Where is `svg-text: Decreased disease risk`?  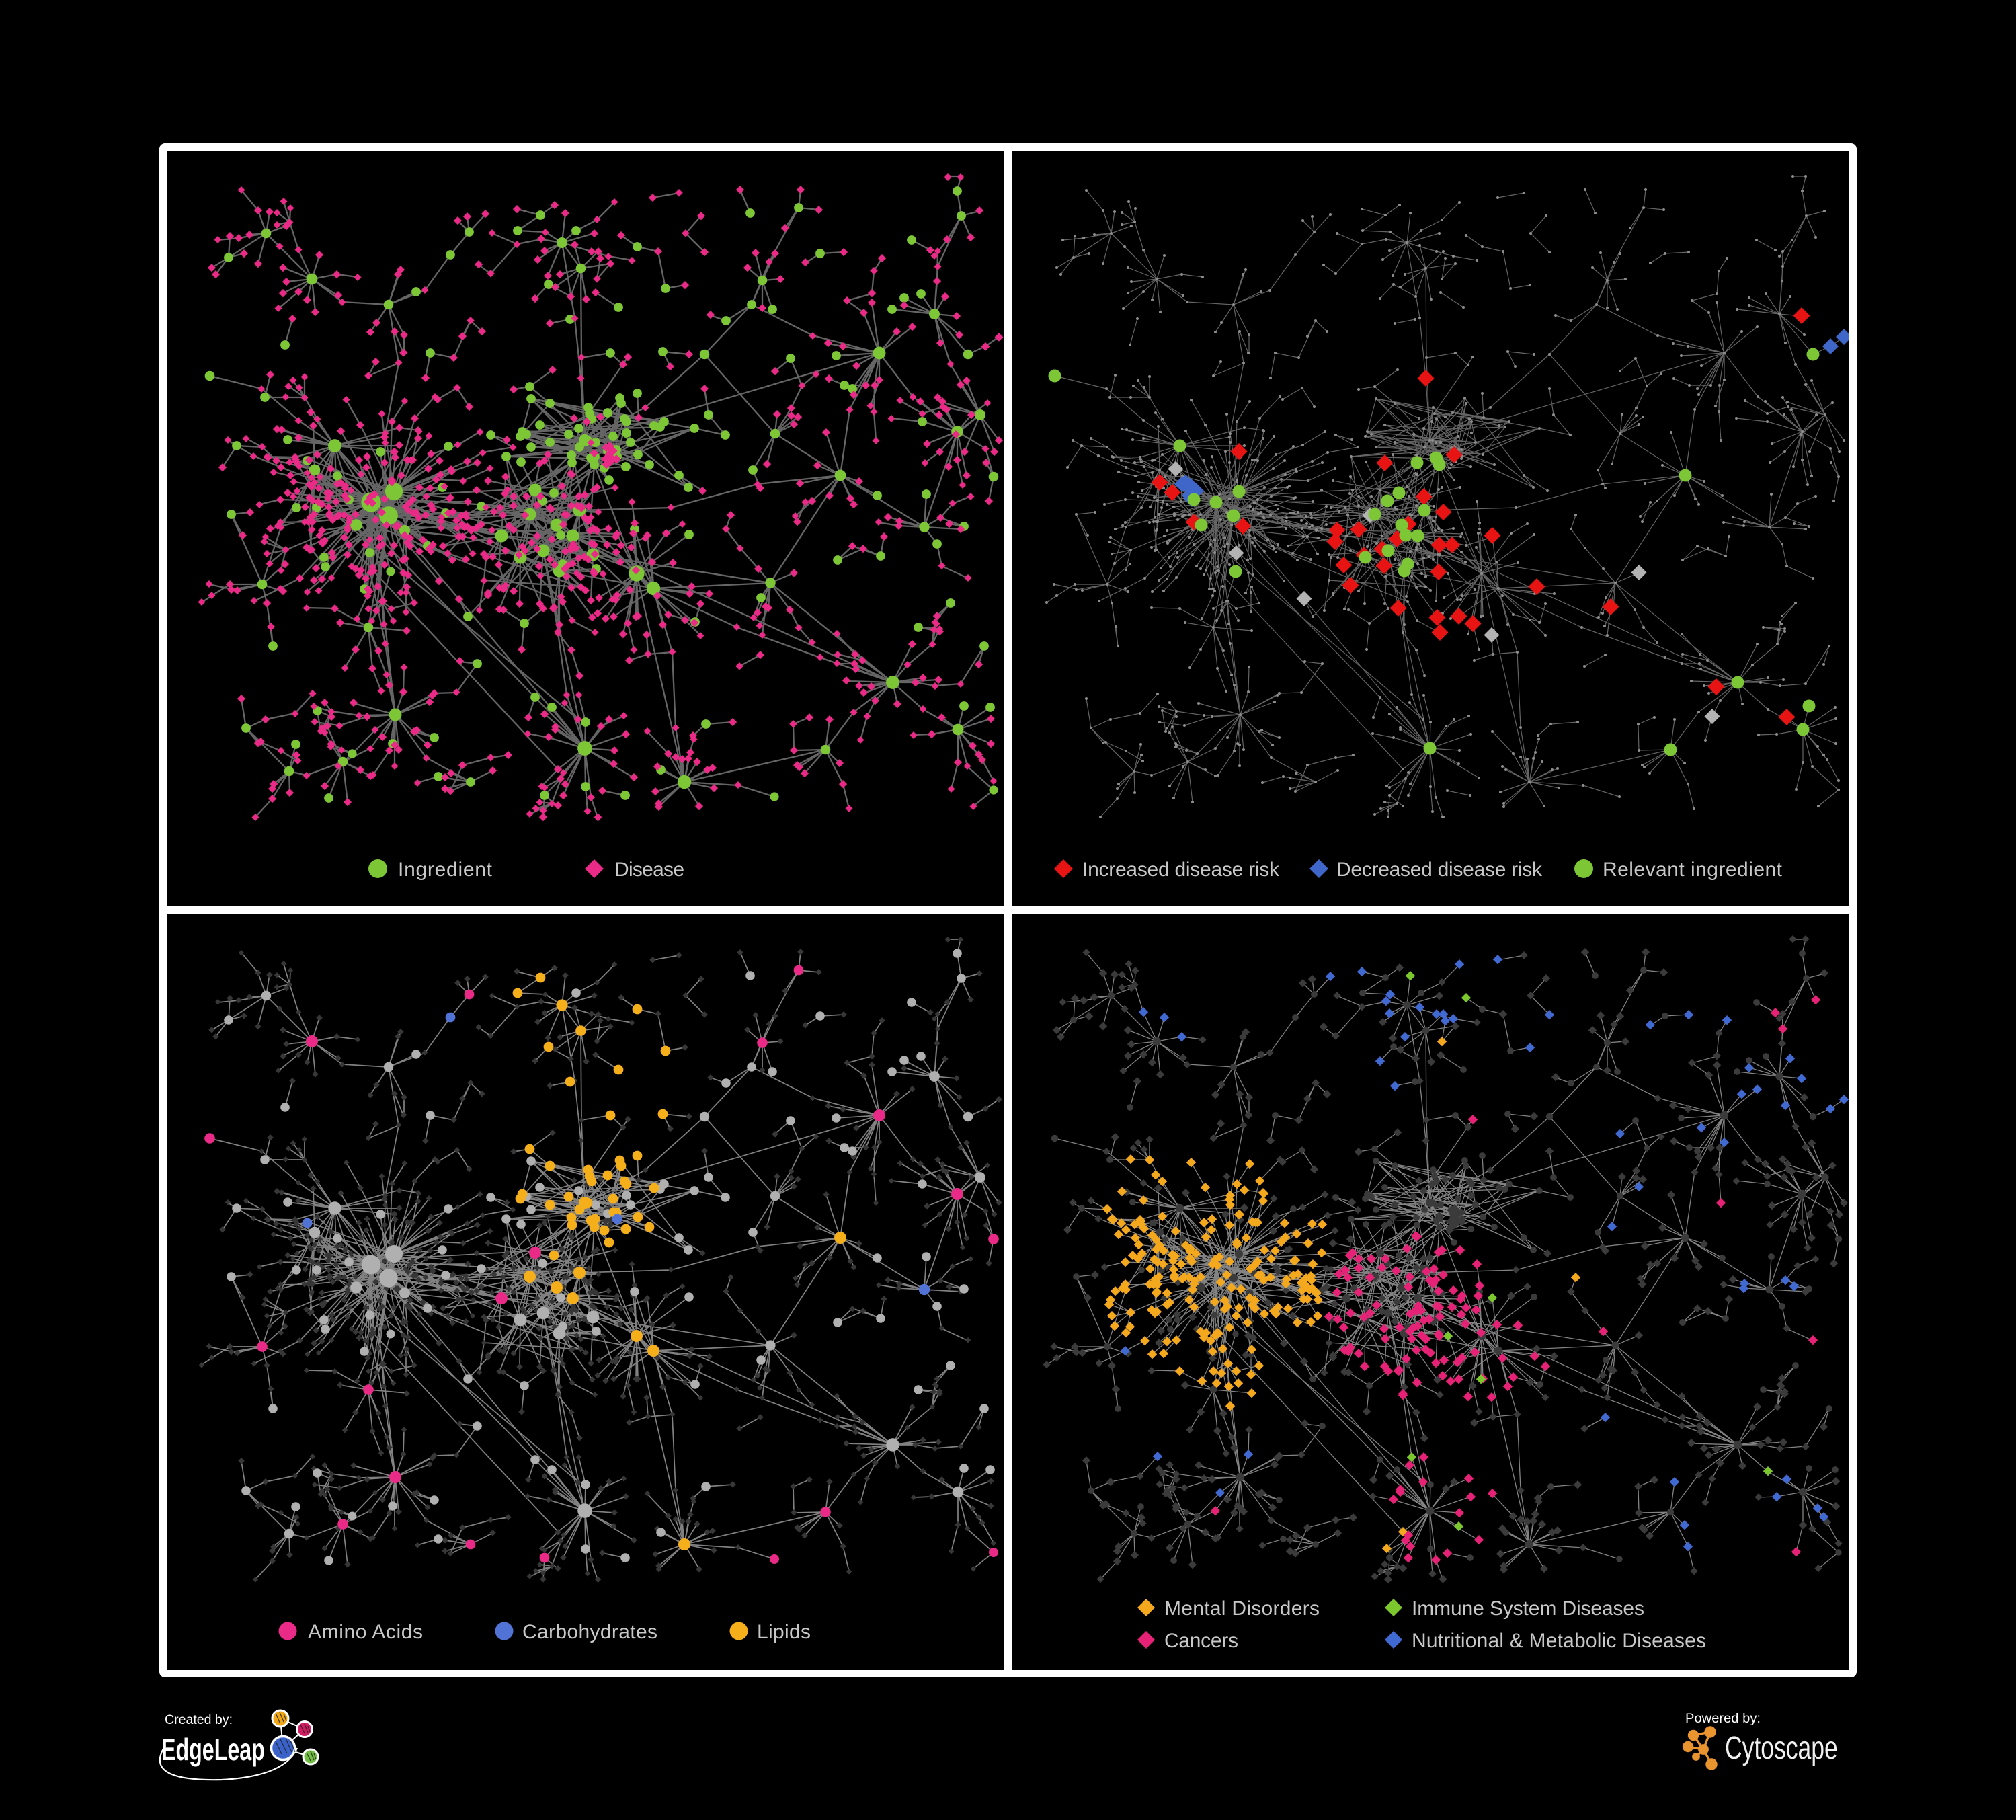 svg-text: Decreased disease risk is located at coordinates (1439, 870).